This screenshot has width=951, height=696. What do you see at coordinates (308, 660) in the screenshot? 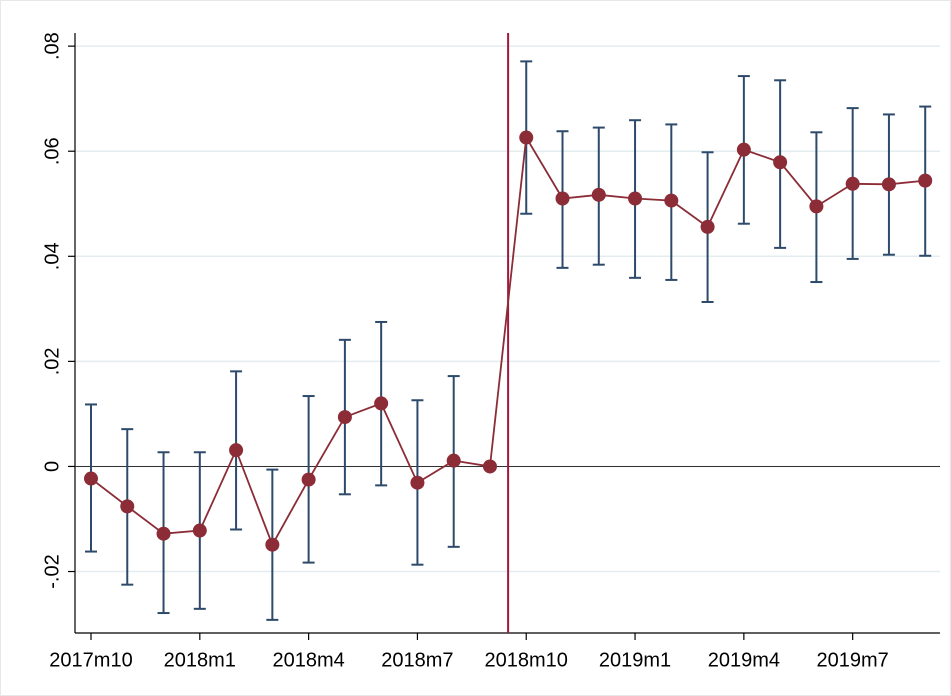
I see `x-tick-label: 2018m4` at bounding box center [308, 660].